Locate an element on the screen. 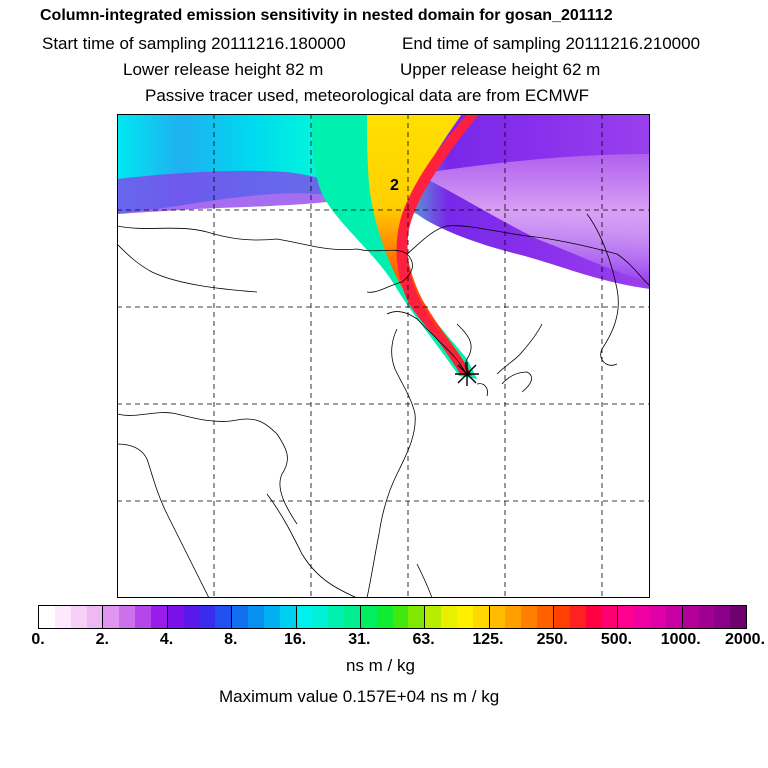 This screenshot has height=768, width=768. colorbar-tick-label: 4. is located at coordinates (166, 639).